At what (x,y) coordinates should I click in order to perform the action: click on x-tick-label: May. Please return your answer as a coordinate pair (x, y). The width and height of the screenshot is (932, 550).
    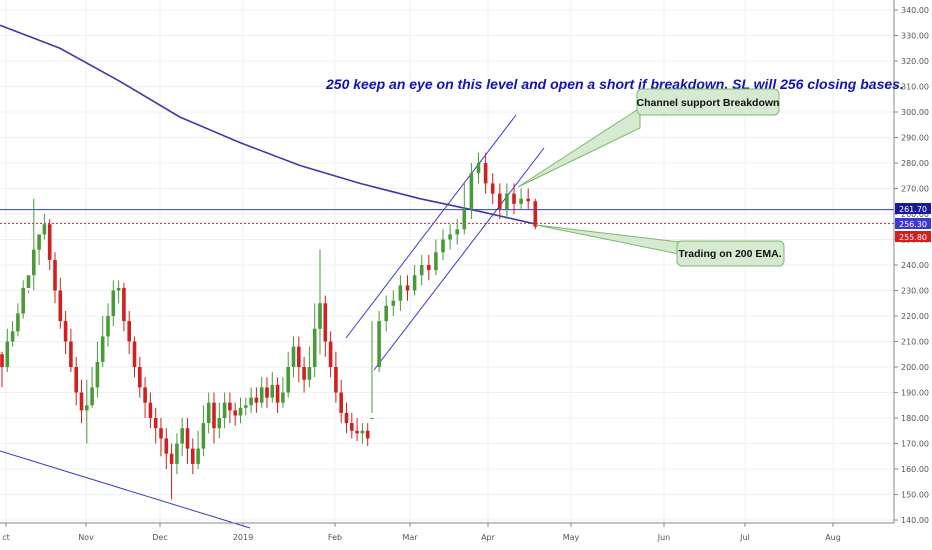
    Looking at the image, I should click on (571, 537).